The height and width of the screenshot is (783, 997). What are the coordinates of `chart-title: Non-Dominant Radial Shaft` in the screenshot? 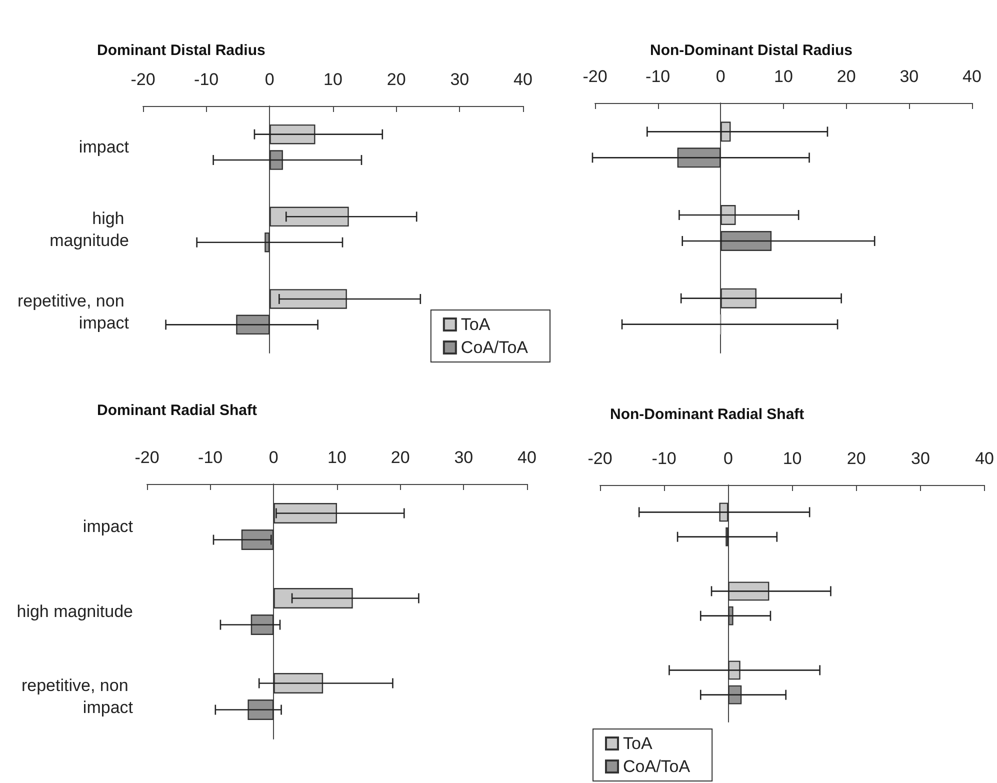 It's located at (707, 414).